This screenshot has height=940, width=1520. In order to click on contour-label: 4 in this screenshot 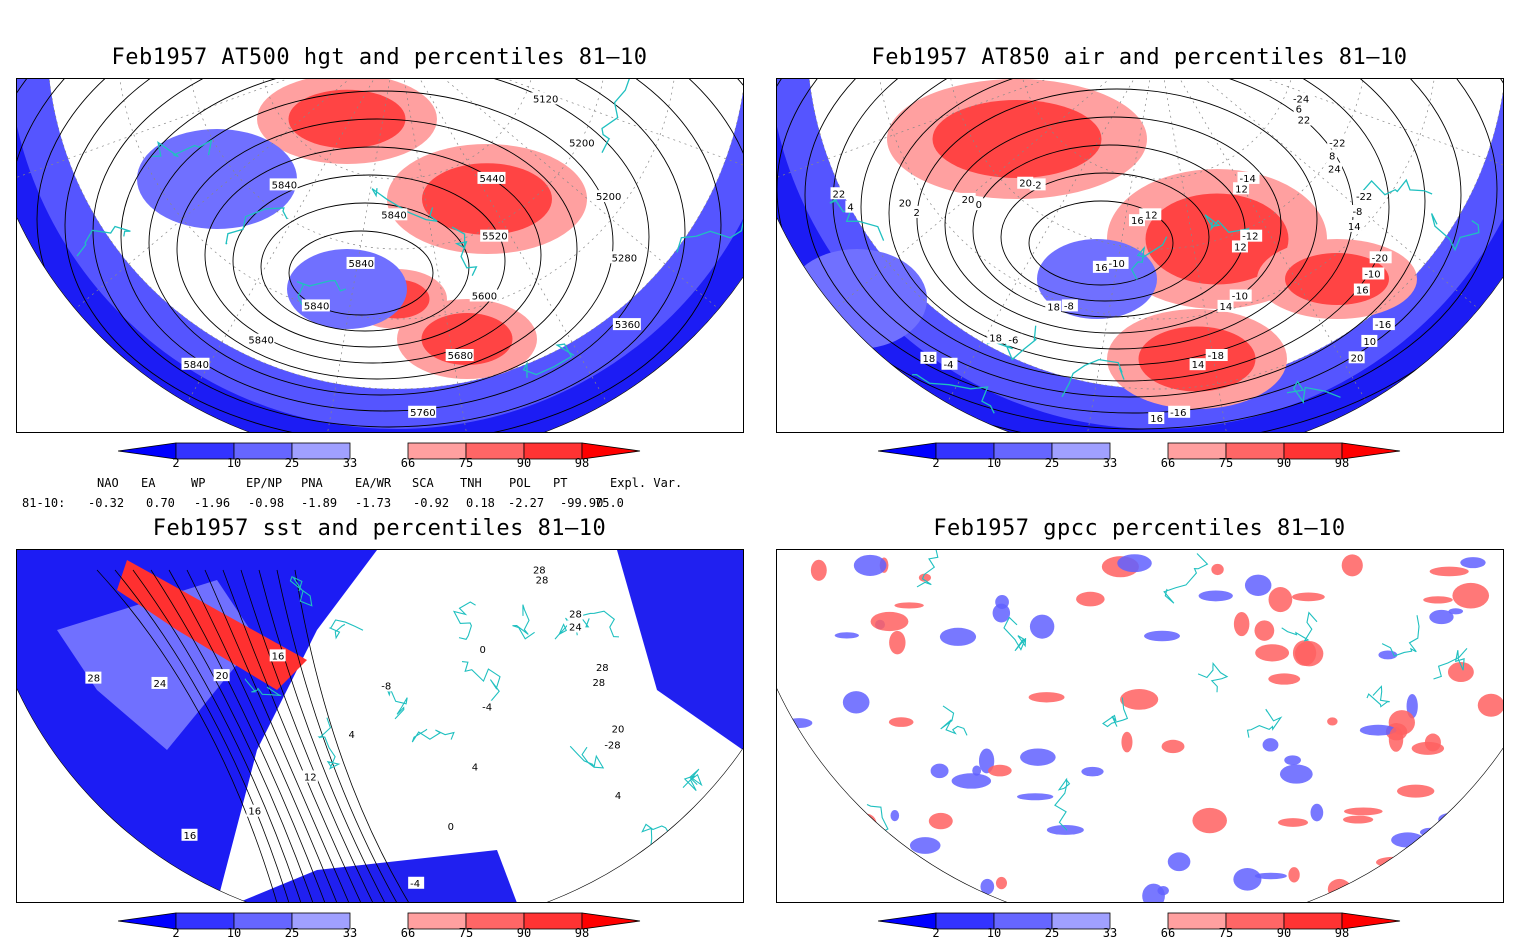, I will do `click(351, 734)`.